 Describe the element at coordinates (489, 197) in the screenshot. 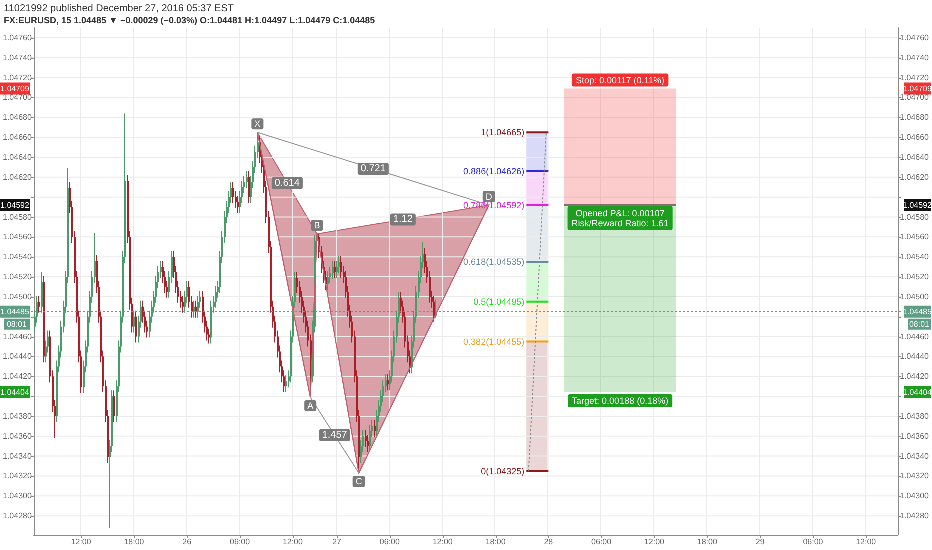

I see `data-label: D` at that location.